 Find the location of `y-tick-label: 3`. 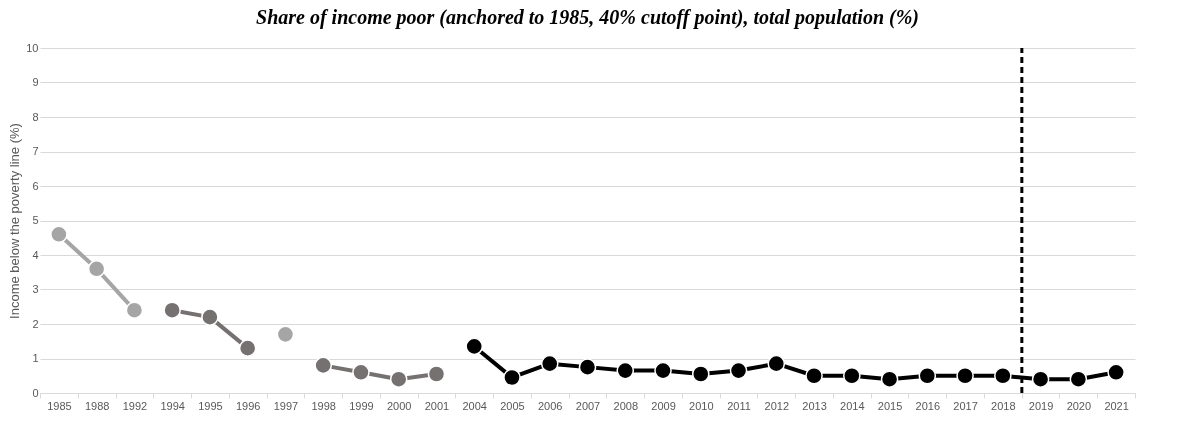

y-tick-label: 3 is located at coordinates (35, 289).